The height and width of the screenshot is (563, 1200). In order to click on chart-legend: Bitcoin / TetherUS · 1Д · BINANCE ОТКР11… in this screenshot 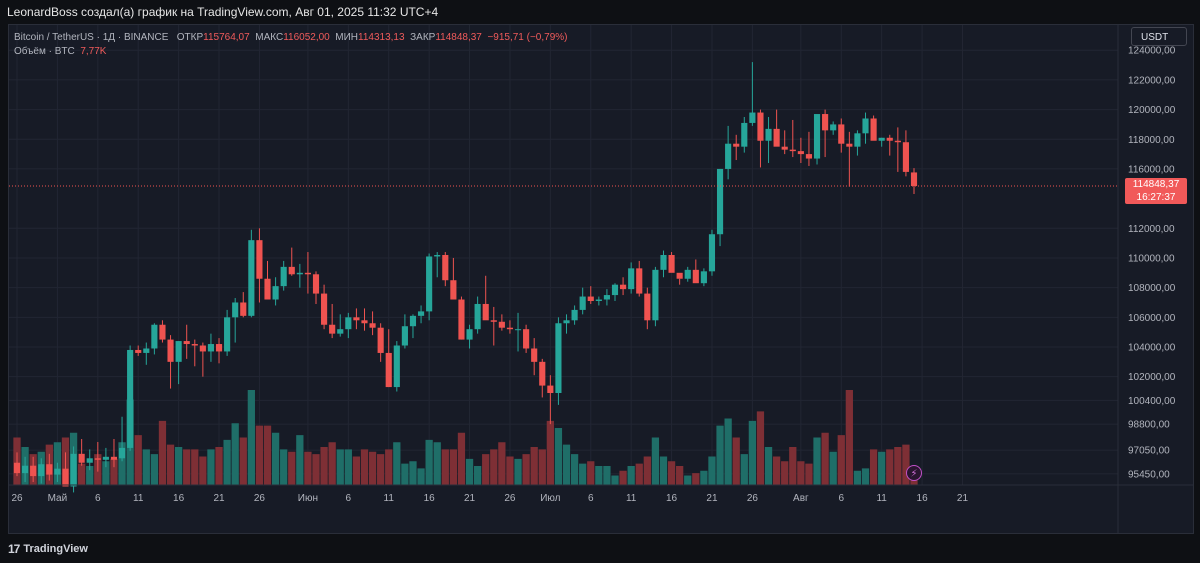, I will do `click(291, 45)`.